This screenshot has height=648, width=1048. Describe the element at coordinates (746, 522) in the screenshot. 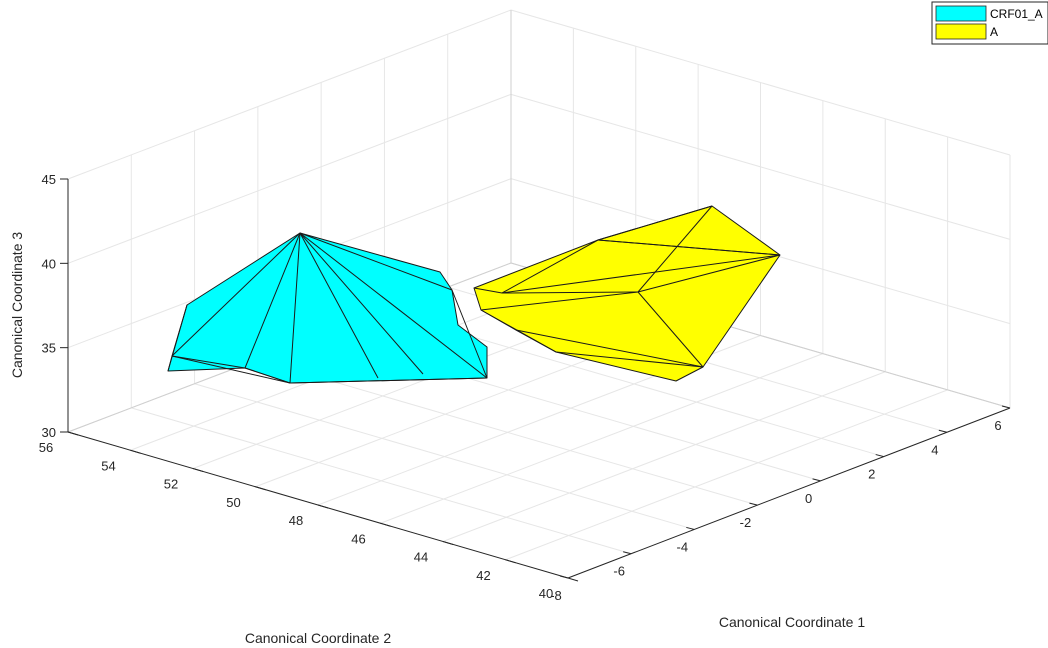

I see `x-tick-label: -2` at that location.